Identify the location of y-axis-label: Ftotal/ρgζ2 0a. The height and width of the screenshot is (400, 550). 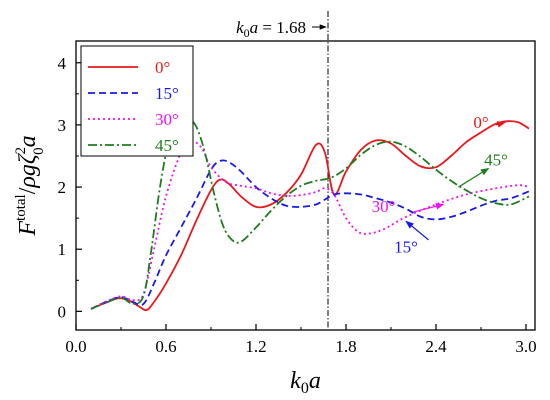
(30, 185).